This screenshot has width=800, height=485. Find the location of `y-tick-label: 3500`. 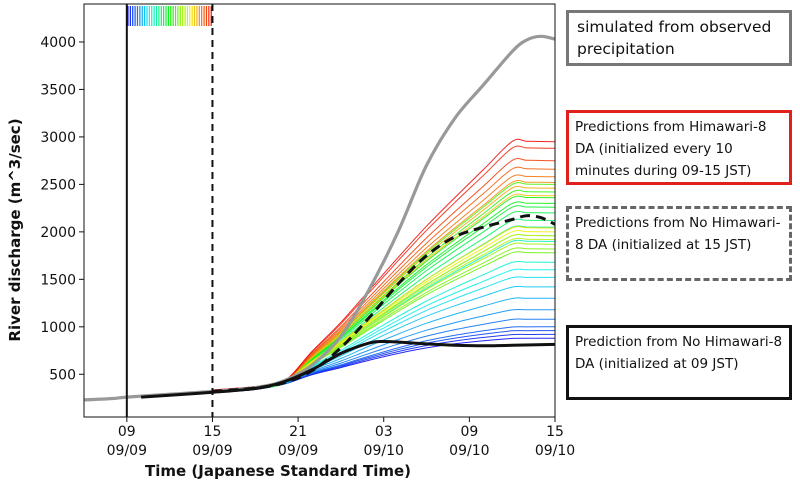

y-tick-label: 3500 is located at coordinates (58, 90).